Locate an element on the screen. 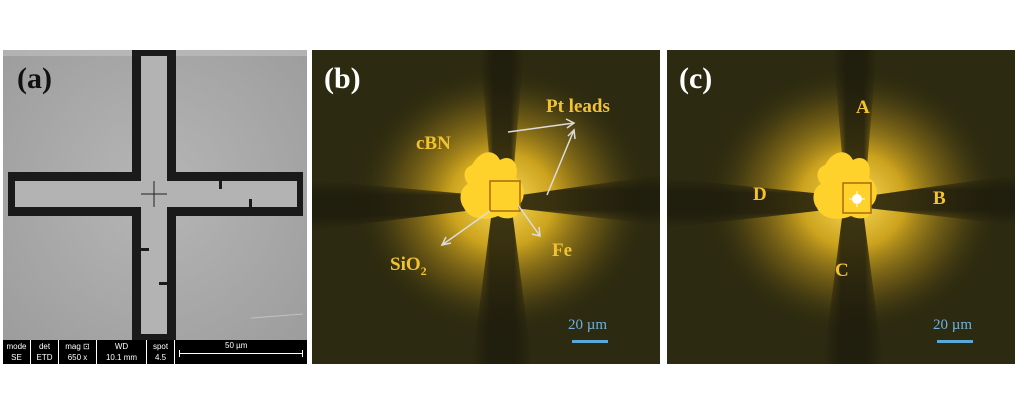 This screenshot has width=1024, height=415. terminal-label-a: A is located at coordinates (863, 107).